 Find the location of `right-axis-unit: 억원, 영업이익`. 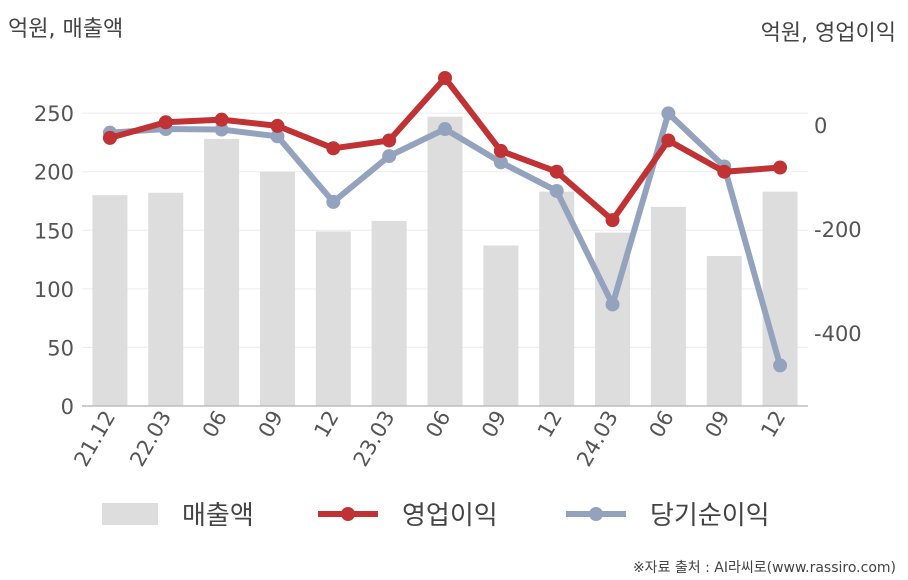

right-axis-unit: 억원, 영업이익 is located at coordinates (828, 33).